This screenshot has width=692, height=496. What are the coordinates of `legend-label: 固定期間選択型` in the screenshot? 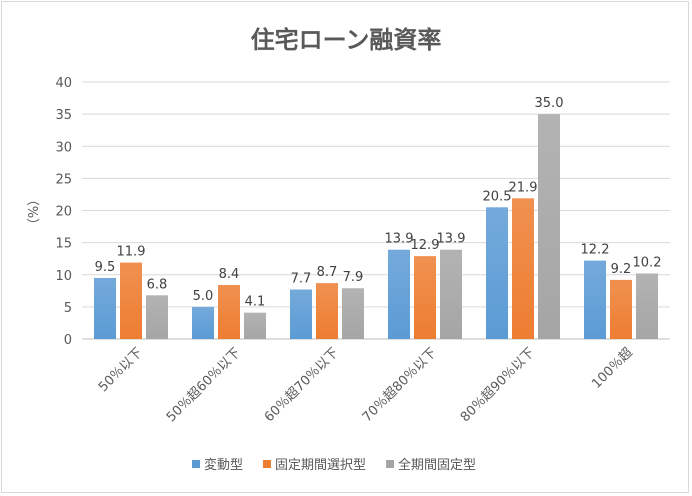 It's located at (320, 465).